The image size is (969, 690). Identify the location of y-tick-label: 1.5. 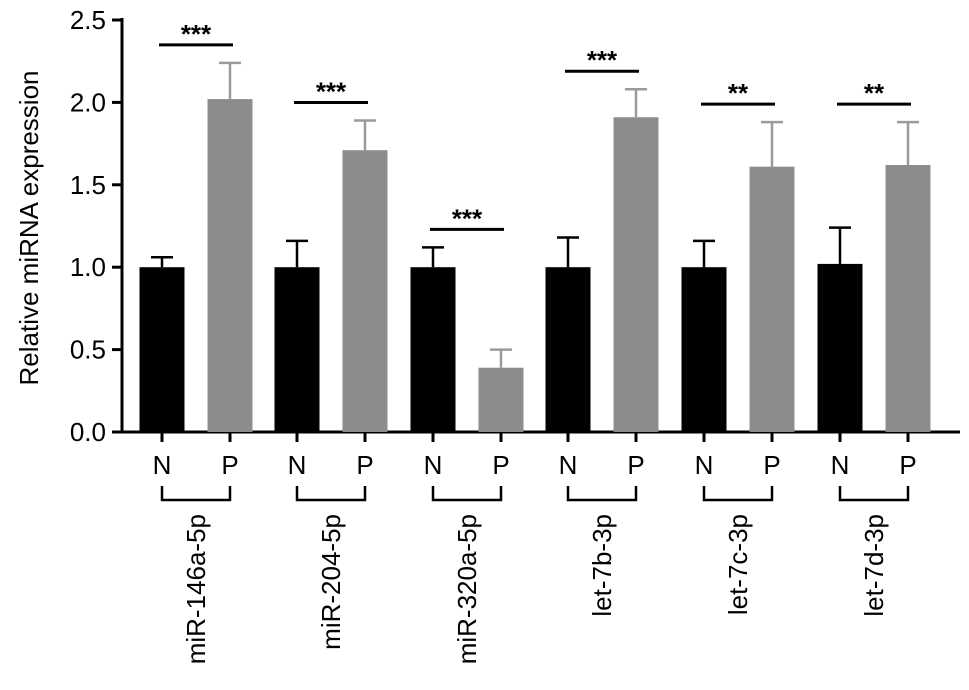
(88, 185).